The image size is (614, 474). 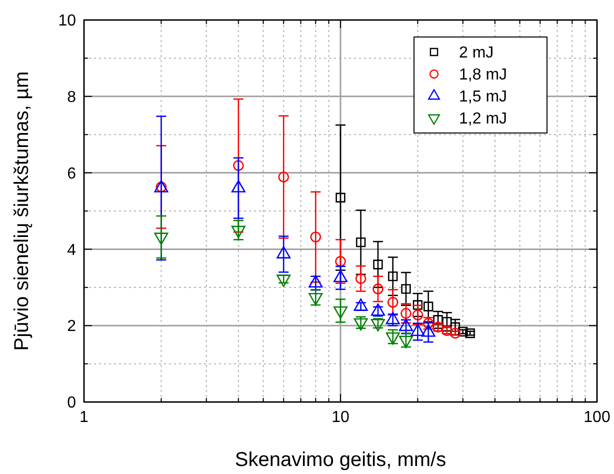 What do you see at coordinates (84, 417) in the screenshot?
I see `x-tick-label: 1` at bounding box center [84, 417].